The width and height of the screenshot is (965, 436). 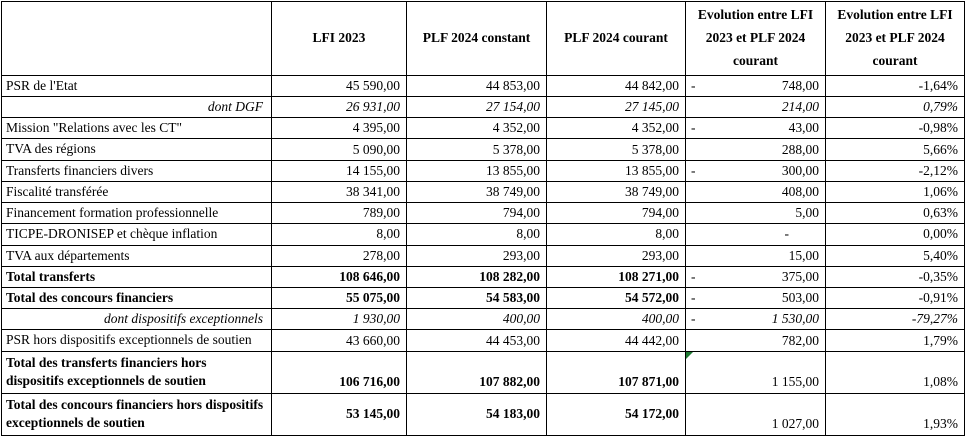 I want to click on evolution-value-cell: -, so click(x=755, y=234).